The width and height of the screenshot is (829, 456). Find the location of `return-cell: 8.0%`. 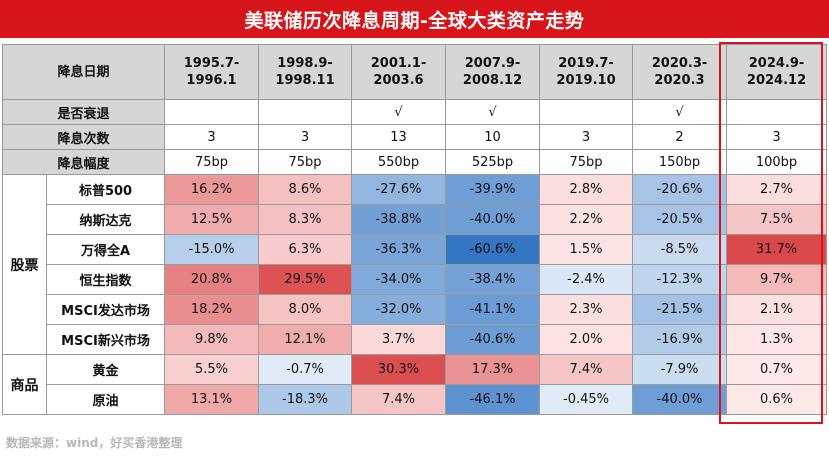

return-cell: 8.0% is located at coordinates (305, 309).